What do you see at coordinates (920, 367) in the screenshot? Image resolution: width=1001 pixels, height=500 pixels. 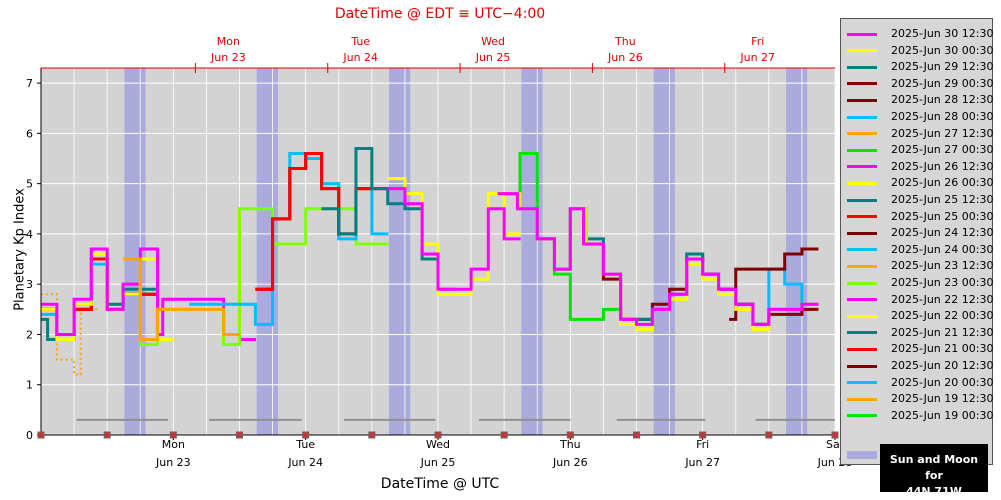 I see `legend-item: 2025-Jun 20 12:30` at bounding box center [920, 367].